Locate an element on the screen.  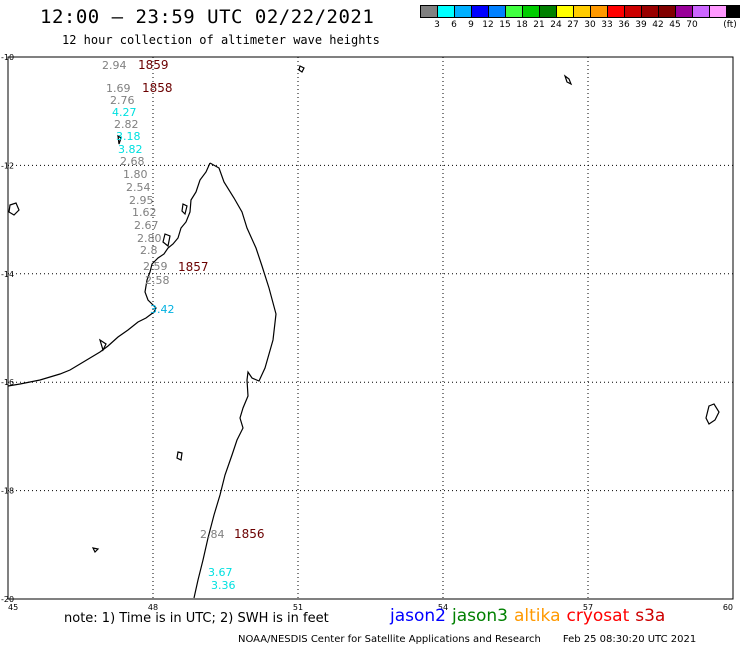
legend-label: 42 is located at coordinates (658, 25).